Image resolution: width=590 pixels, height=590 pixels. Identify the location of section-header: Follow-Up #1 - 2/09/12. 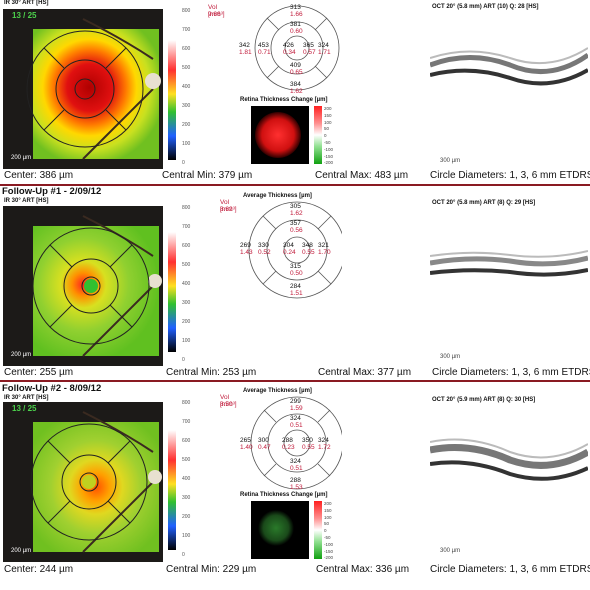
(52, 191).